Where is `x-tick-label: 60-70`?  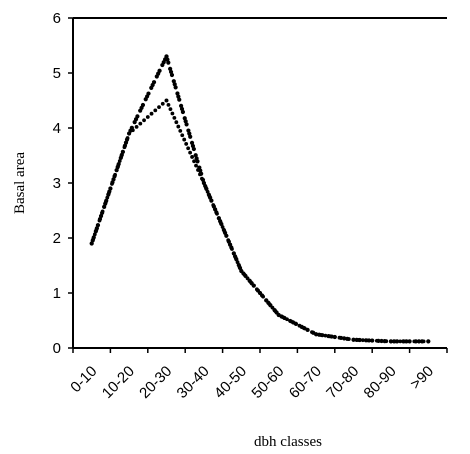
x-tick-label: 60-70 is located at coordinates (305, 382).